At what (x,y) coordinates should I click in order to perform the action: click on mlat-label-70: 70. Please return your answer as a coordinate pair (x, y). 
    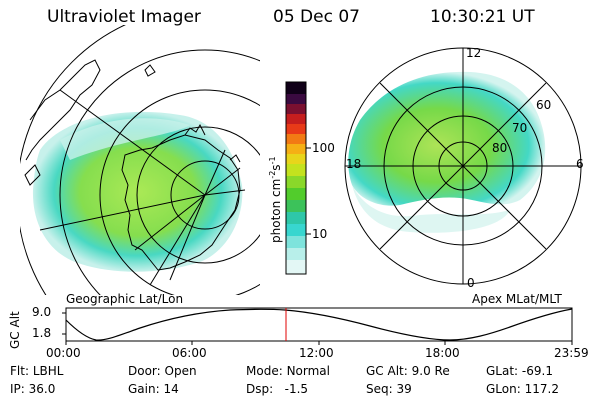
    Looking at the image, I should click on (520, 128).